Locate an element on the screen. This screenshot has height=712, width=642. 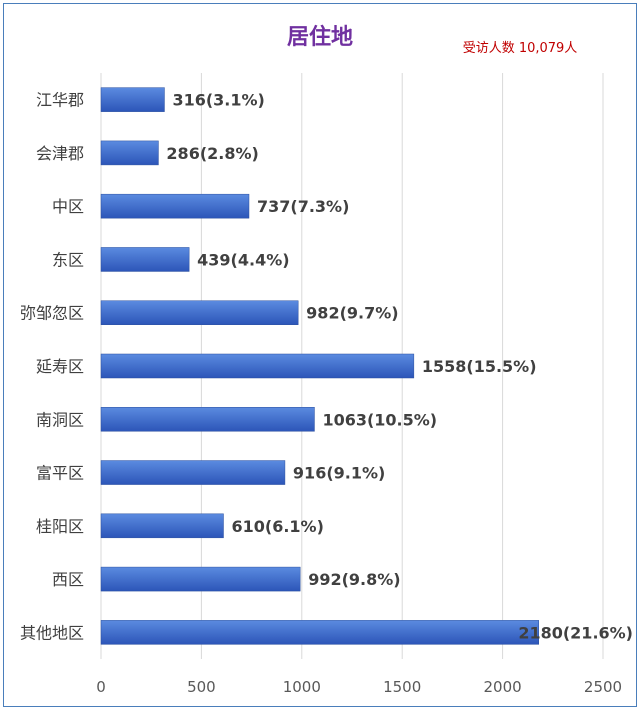
category-label: 西区 is located at coordinates (68, 579).